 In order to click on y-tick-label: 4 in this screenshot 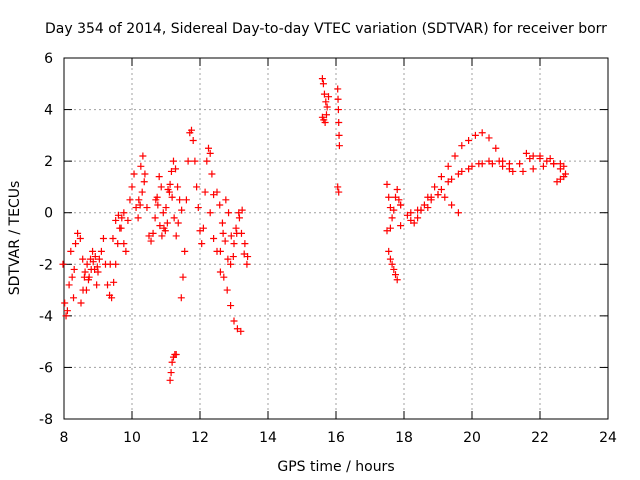, I will do `click(48, 111)`.